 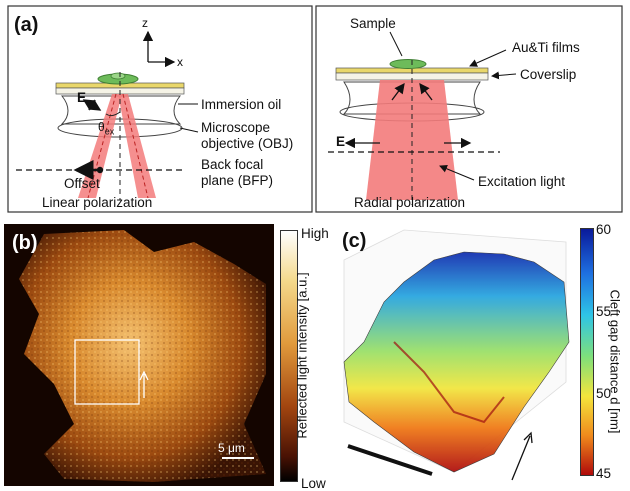 I want to click on bfp-label-line1: Back focal, so click(x=232, y=164).